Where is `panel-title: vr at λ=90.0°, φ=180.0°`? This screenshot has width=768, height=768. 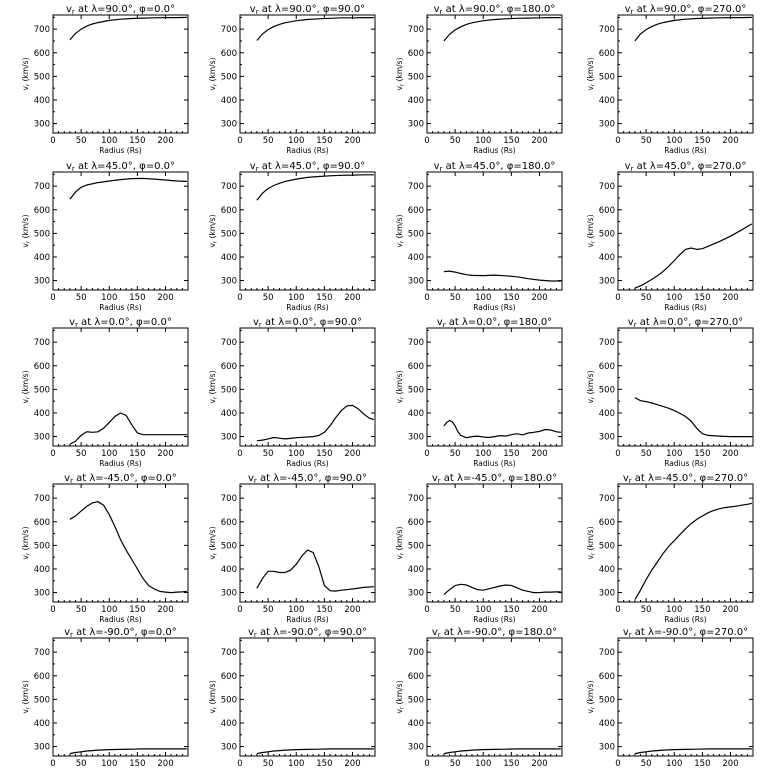
panel-title: vr at λ=90.0°, φ=180.0° is located at coordinates (495, 10).